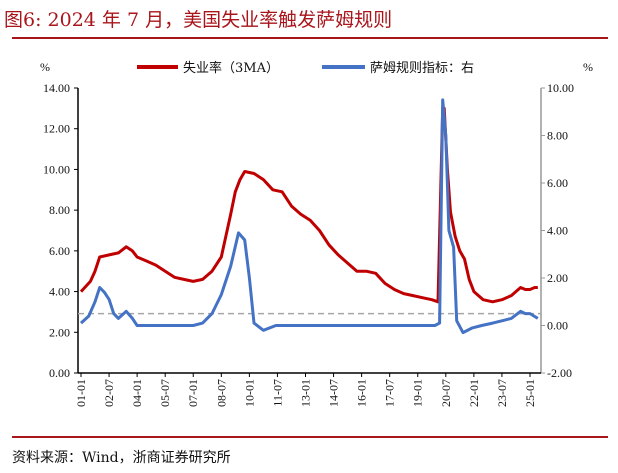 The image size is (618, 473). I want to click on right-tick-label: -2.00, so click(559, 373).